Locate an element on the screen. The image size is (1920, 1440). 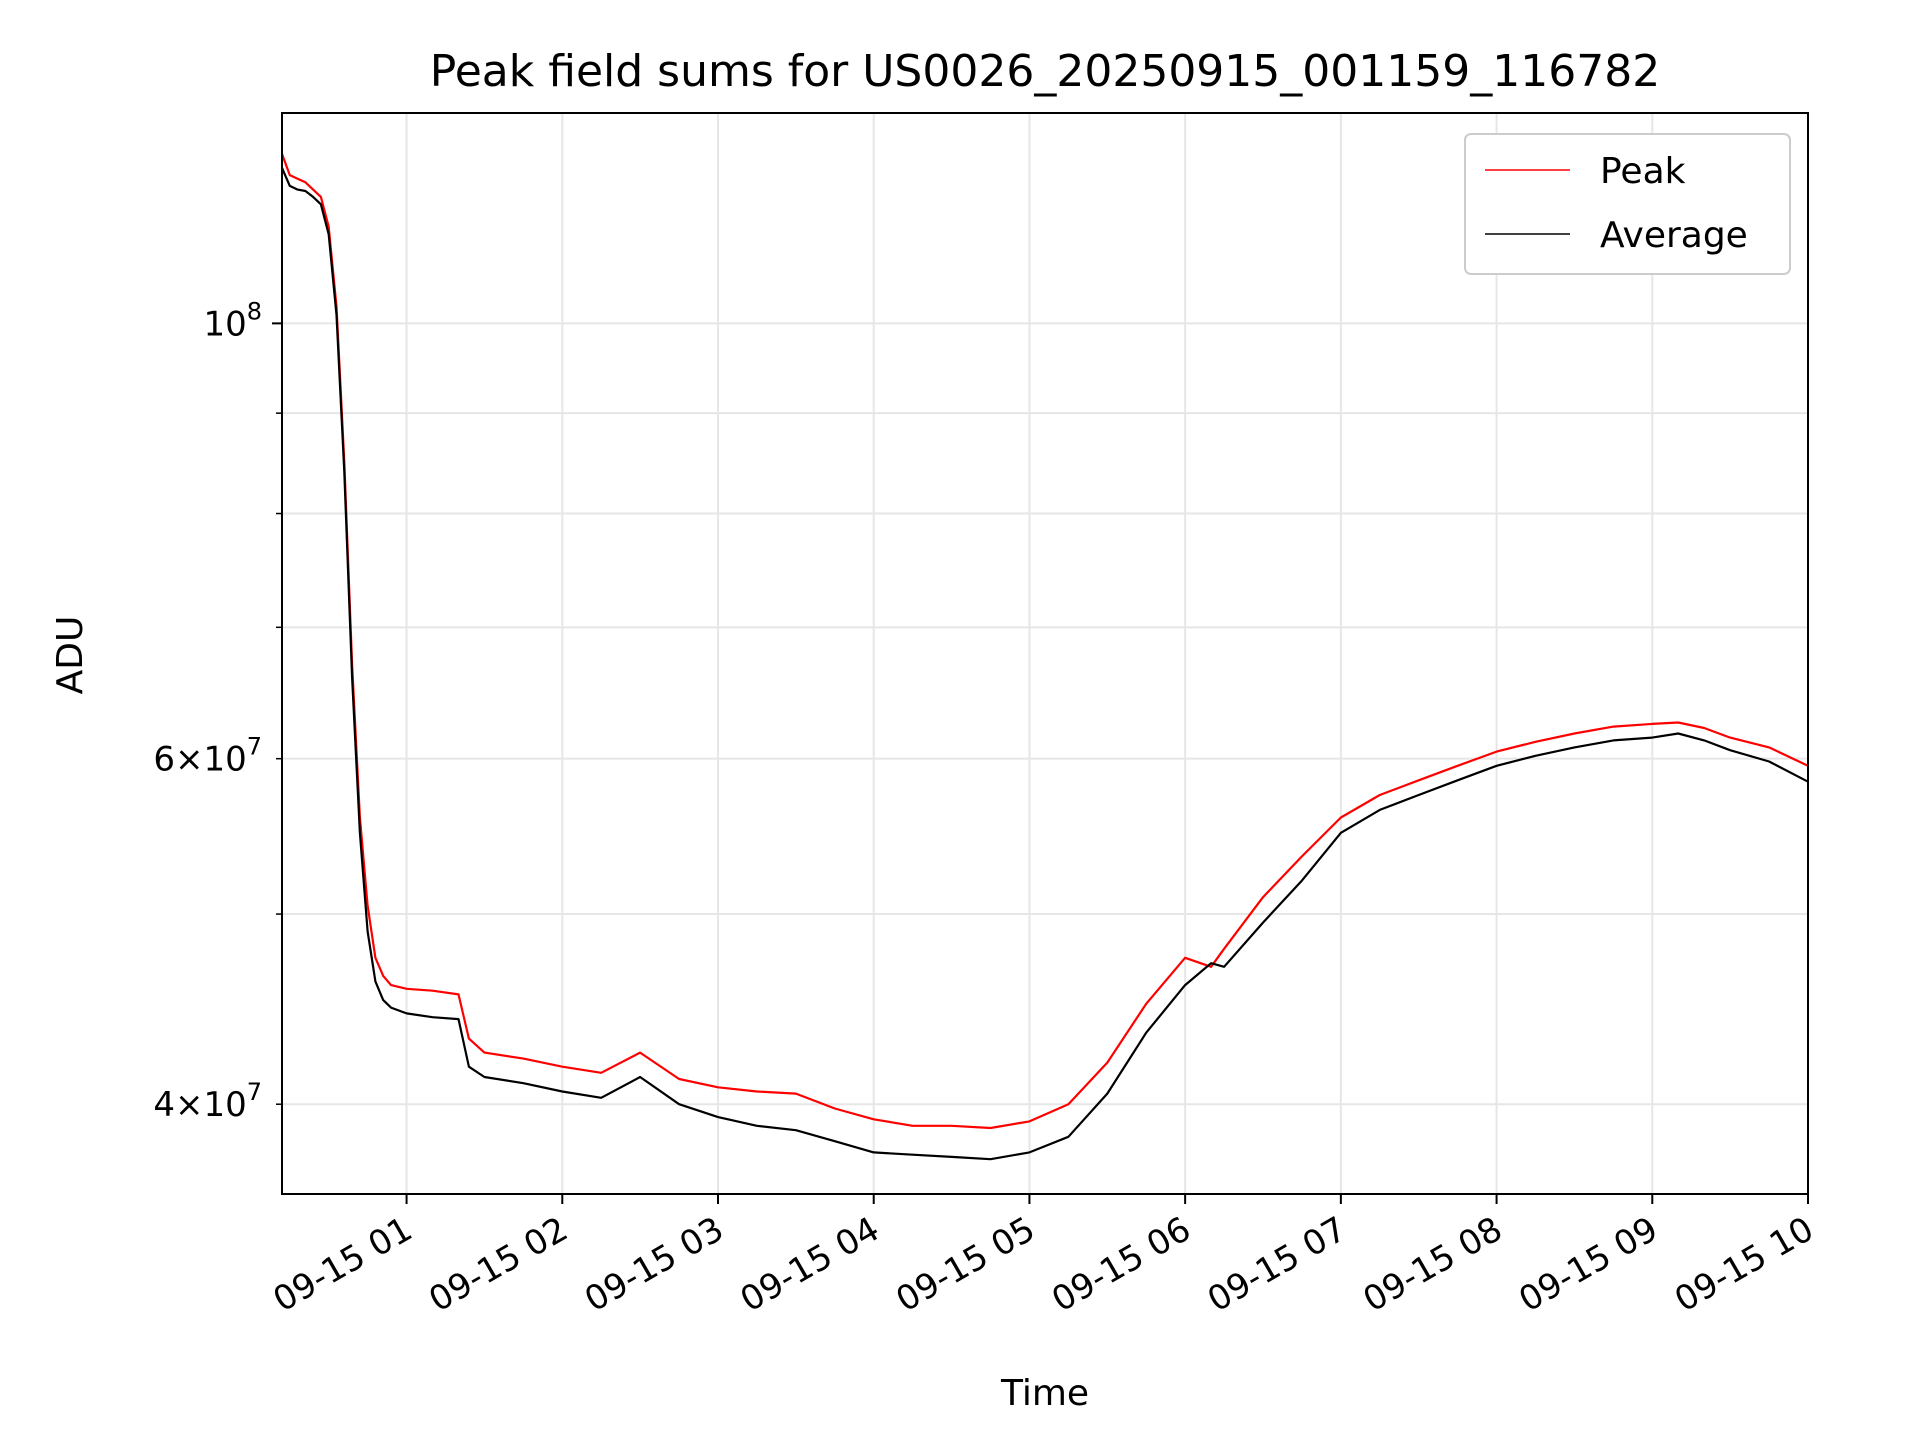
y-tick-mantissa: 6 is located at coordinates (164, 760).